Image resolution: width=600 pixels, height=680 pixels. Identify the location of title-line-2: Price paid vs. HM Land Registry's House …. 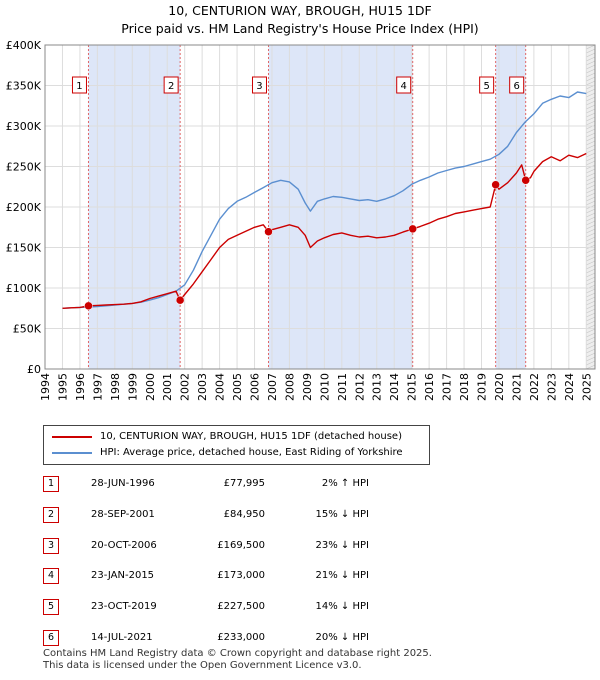
(300, 28).